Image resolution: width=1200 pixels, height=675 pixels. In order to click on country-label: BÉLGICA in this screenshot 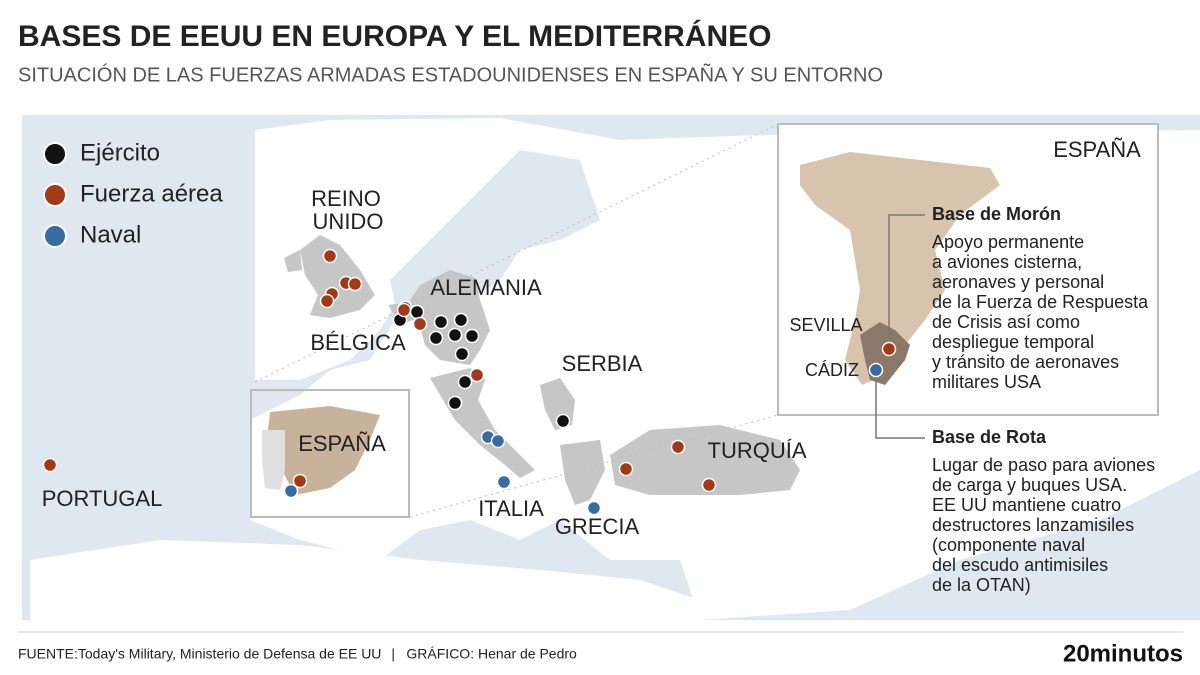, I will do `click(358, 342)`.